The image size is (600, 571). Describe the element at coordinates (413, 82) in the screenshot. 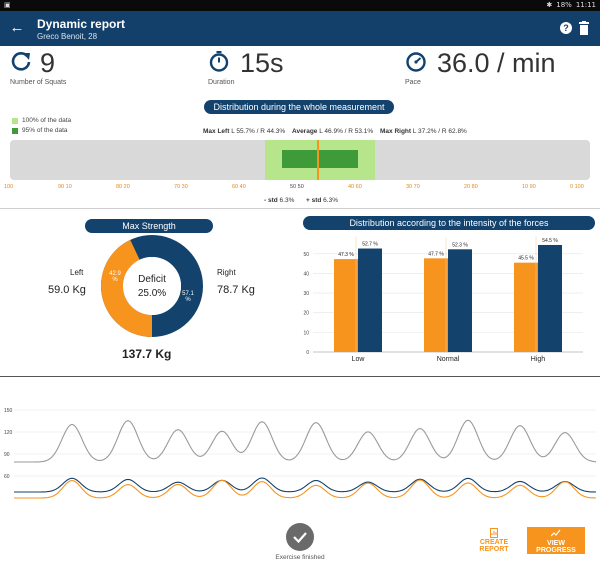

I see `pace-label: Pace` at that location.